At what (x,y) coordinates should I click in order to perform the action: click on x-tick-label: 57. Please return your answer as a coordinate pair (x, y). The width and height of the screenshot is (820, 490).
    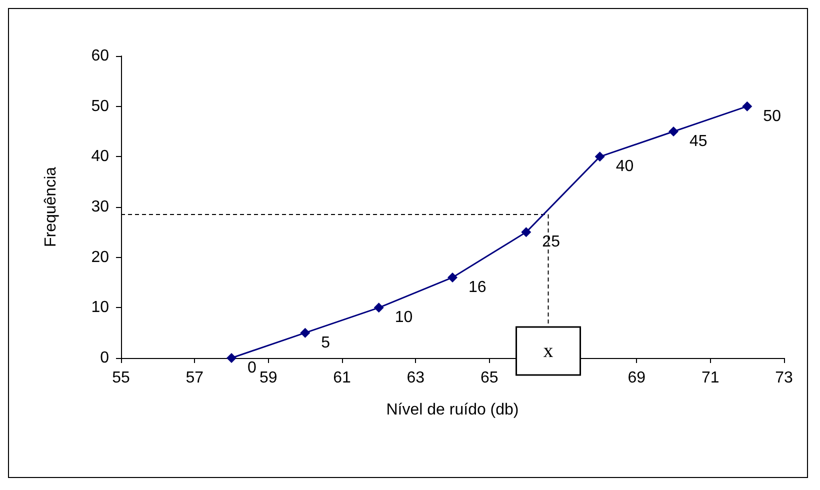
    Looking at the image, I should click on (195, 378).